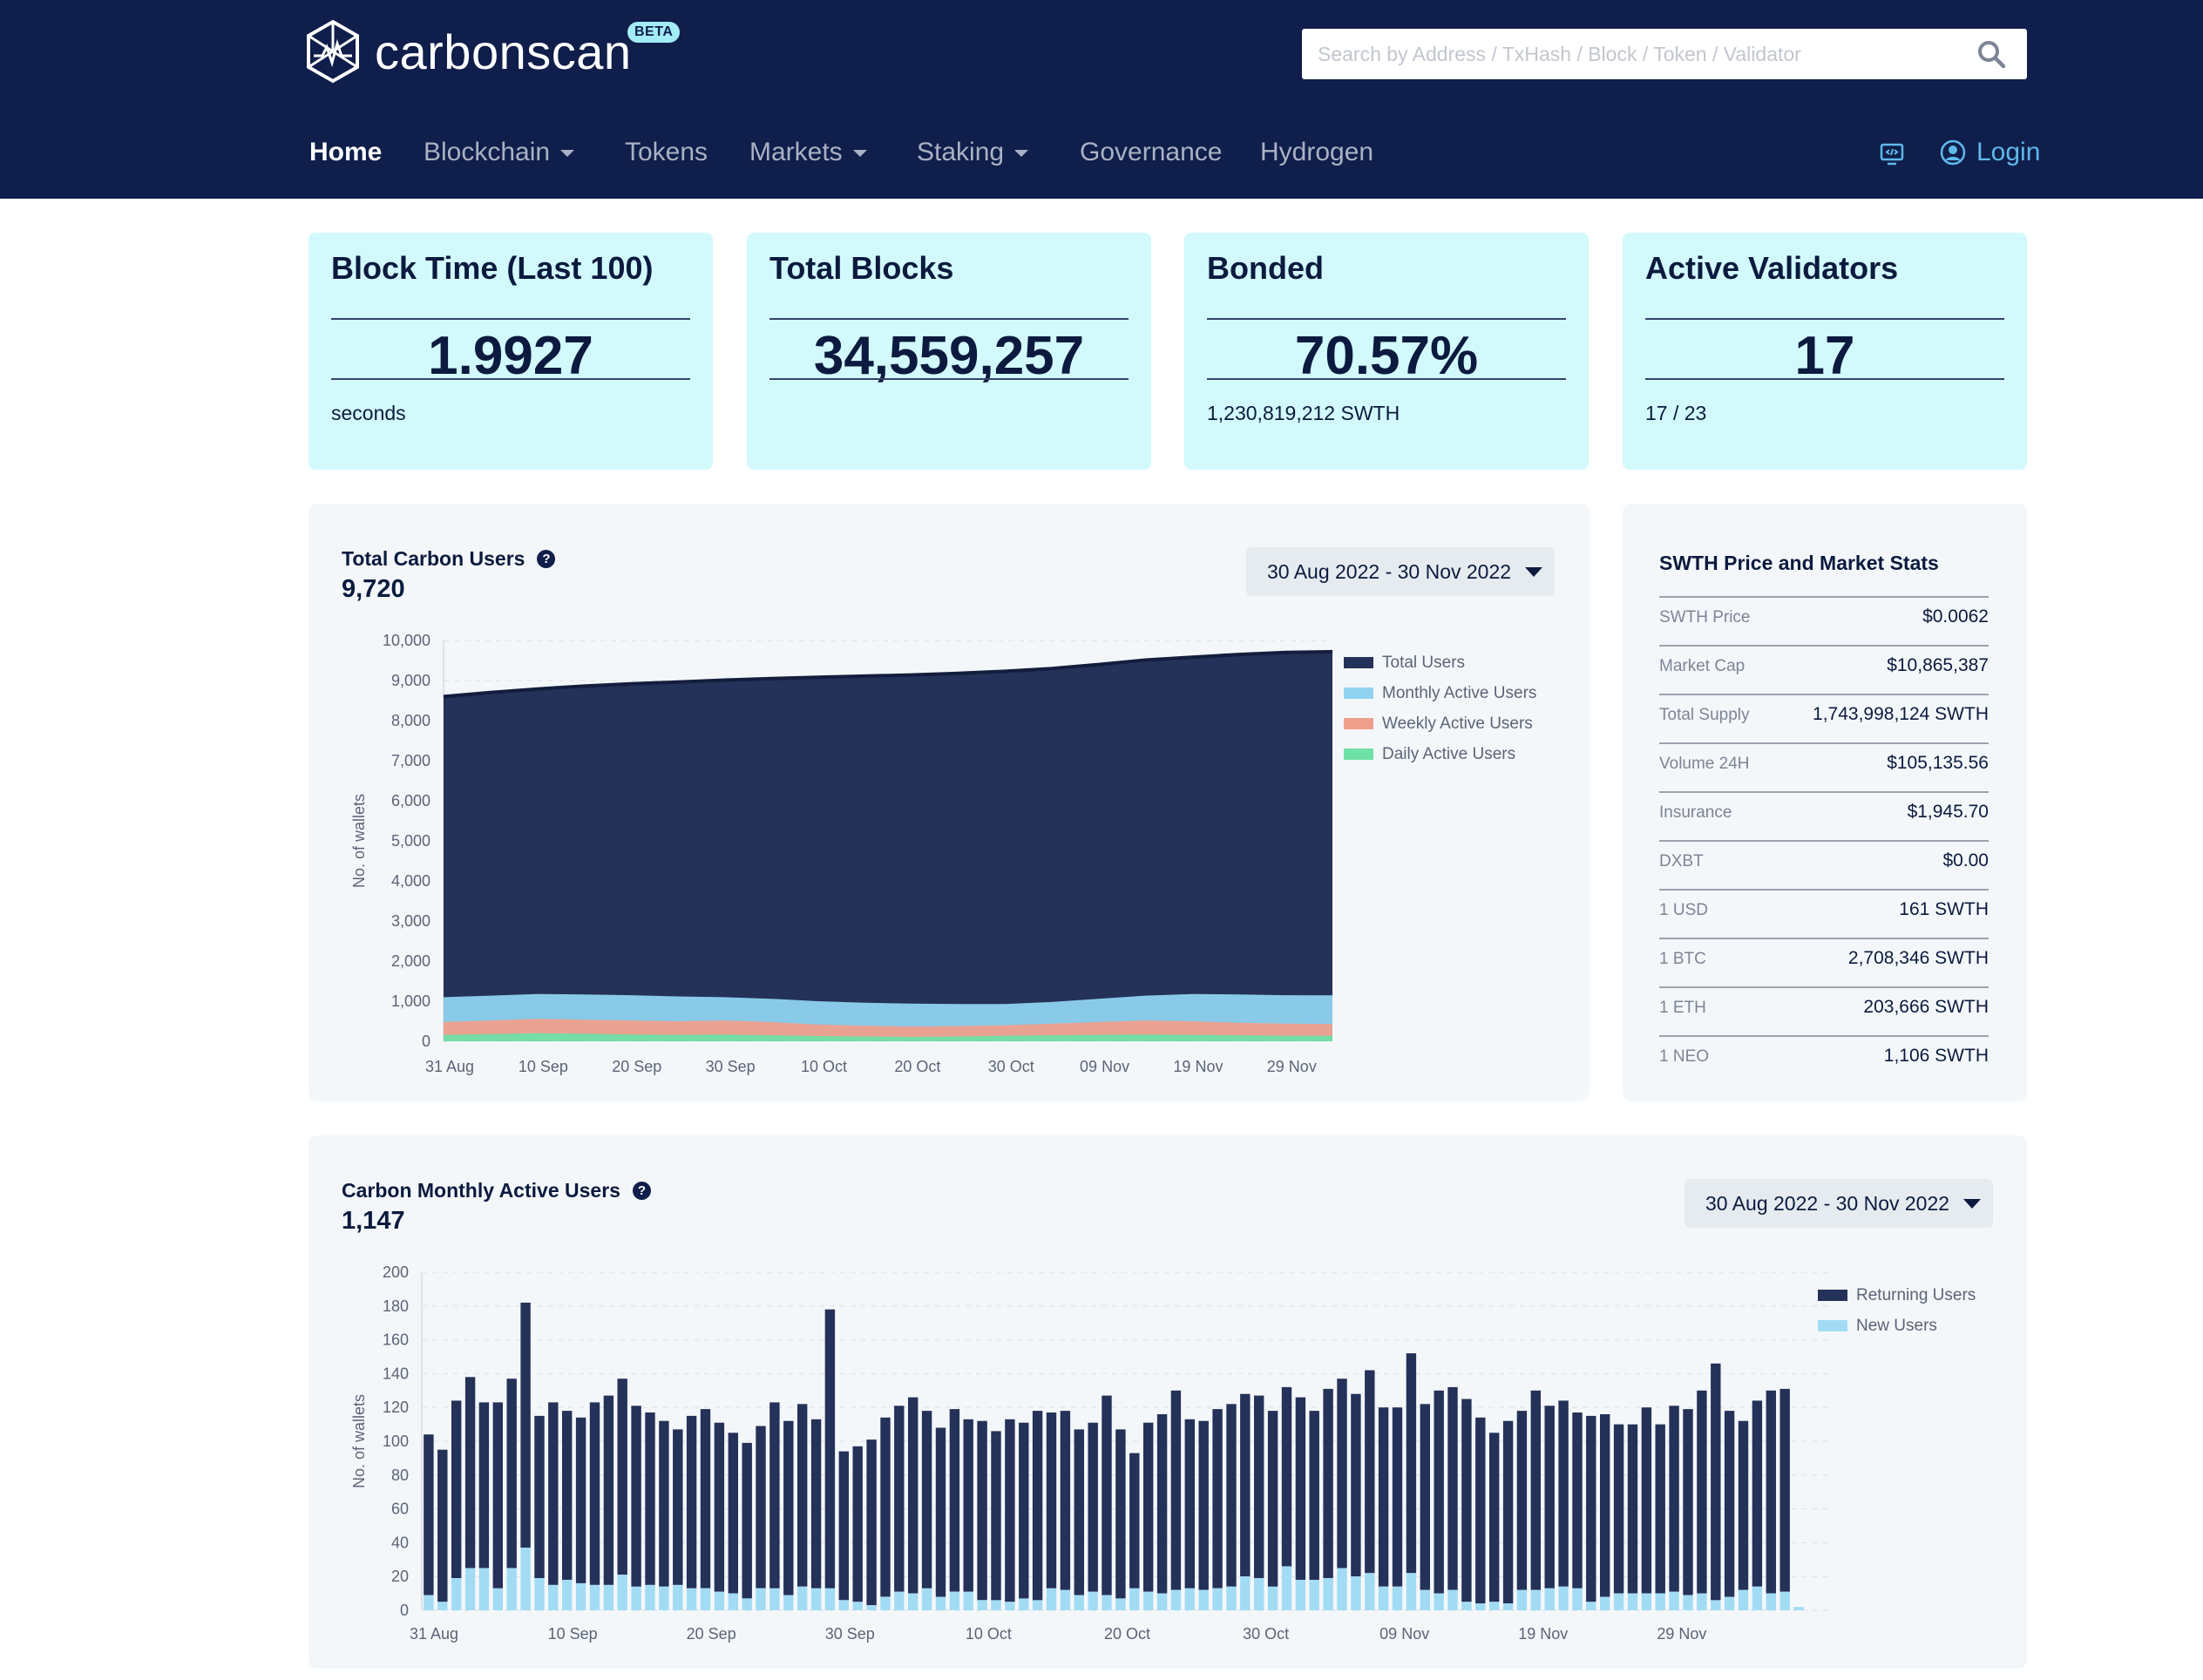  Describe the element at coordinates (374, 589) in the screenshot. I see `total-users-value: 9,720` at that location.